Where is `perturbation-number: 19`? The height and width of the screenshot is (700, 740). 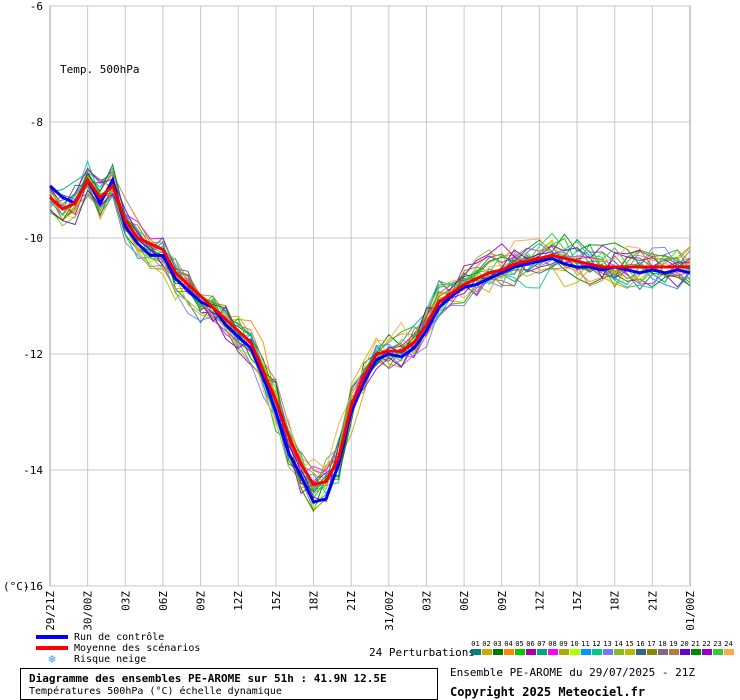
perturbation-number: 19 is located at coordinates (673, 644).